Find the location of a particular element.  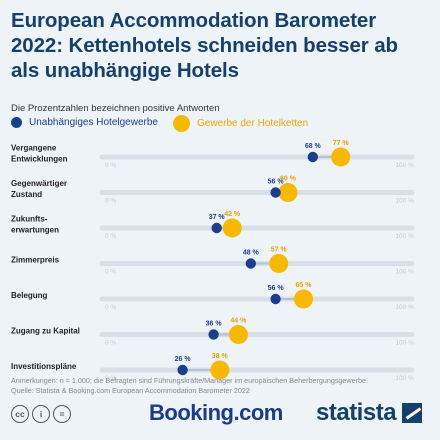

legend-item-independent: Unabhängiges Hotelgewerbe is located at coordinates (84, 122).